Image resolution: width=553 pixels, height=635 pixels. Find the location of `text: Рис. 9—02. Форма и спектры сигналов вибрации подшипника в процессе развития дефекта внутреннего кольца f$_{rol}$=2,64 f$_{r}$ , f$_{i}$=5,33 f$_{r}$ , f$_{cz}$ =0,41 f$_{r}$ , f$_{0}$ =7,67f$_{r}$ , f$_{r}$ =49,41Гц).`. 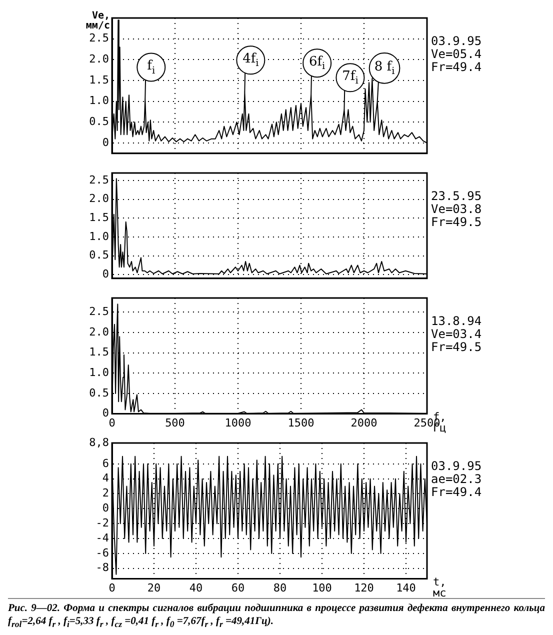

text: Рис. 9—02. Форма и спектры сигналов вибрации подшипника в процессе развития дефекта внутреннего кольца f$_{rol}$=2,64 f$_{r}$ , f$_{i}$=5,33 f$_{r}$ , f$_{cz}$ =0,41 f$_{r}$ , f$_{0}$ =7,67f$_{r}$ , f$_{r}$ =49,41Гц). is located at coordinates (276, 616).